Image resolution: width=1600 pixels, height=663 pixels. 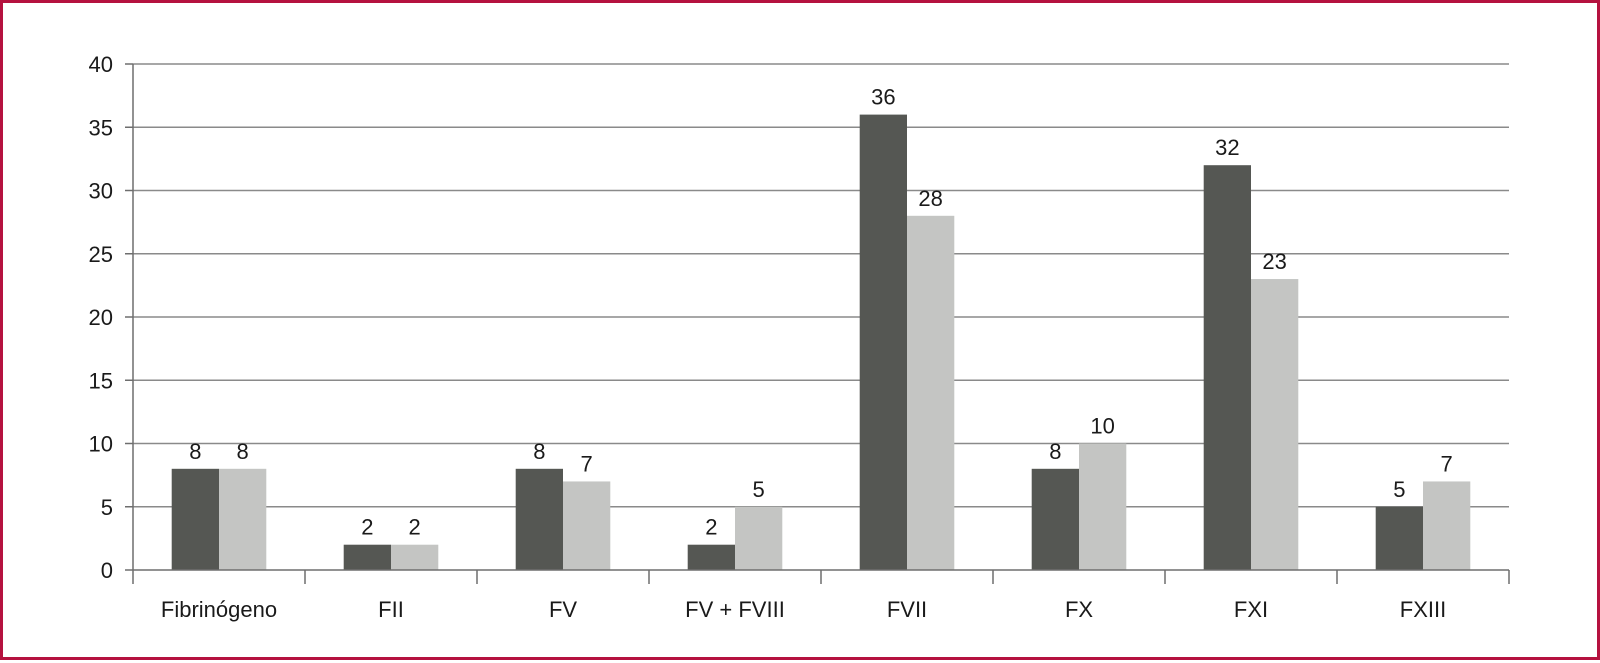 I want to click on x-category-label: FV + FVIII, so click(x=735, y=609).